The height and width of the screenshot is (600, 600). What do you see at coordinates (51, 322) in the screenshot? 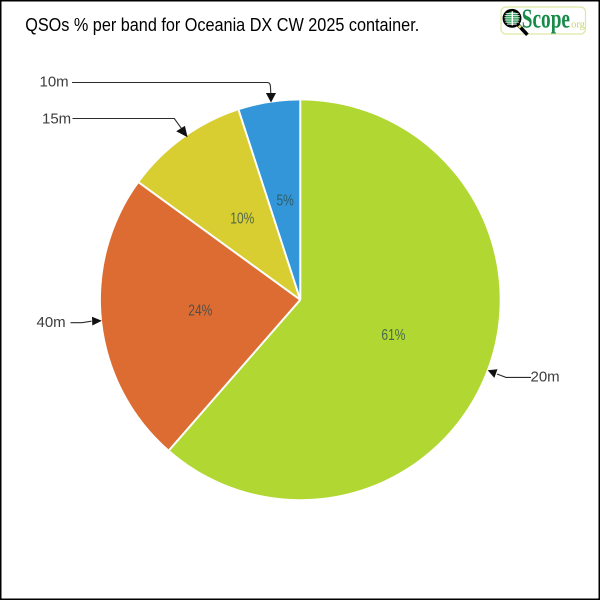
I see `svg-text: 40m` at bounding box center [51, 322].